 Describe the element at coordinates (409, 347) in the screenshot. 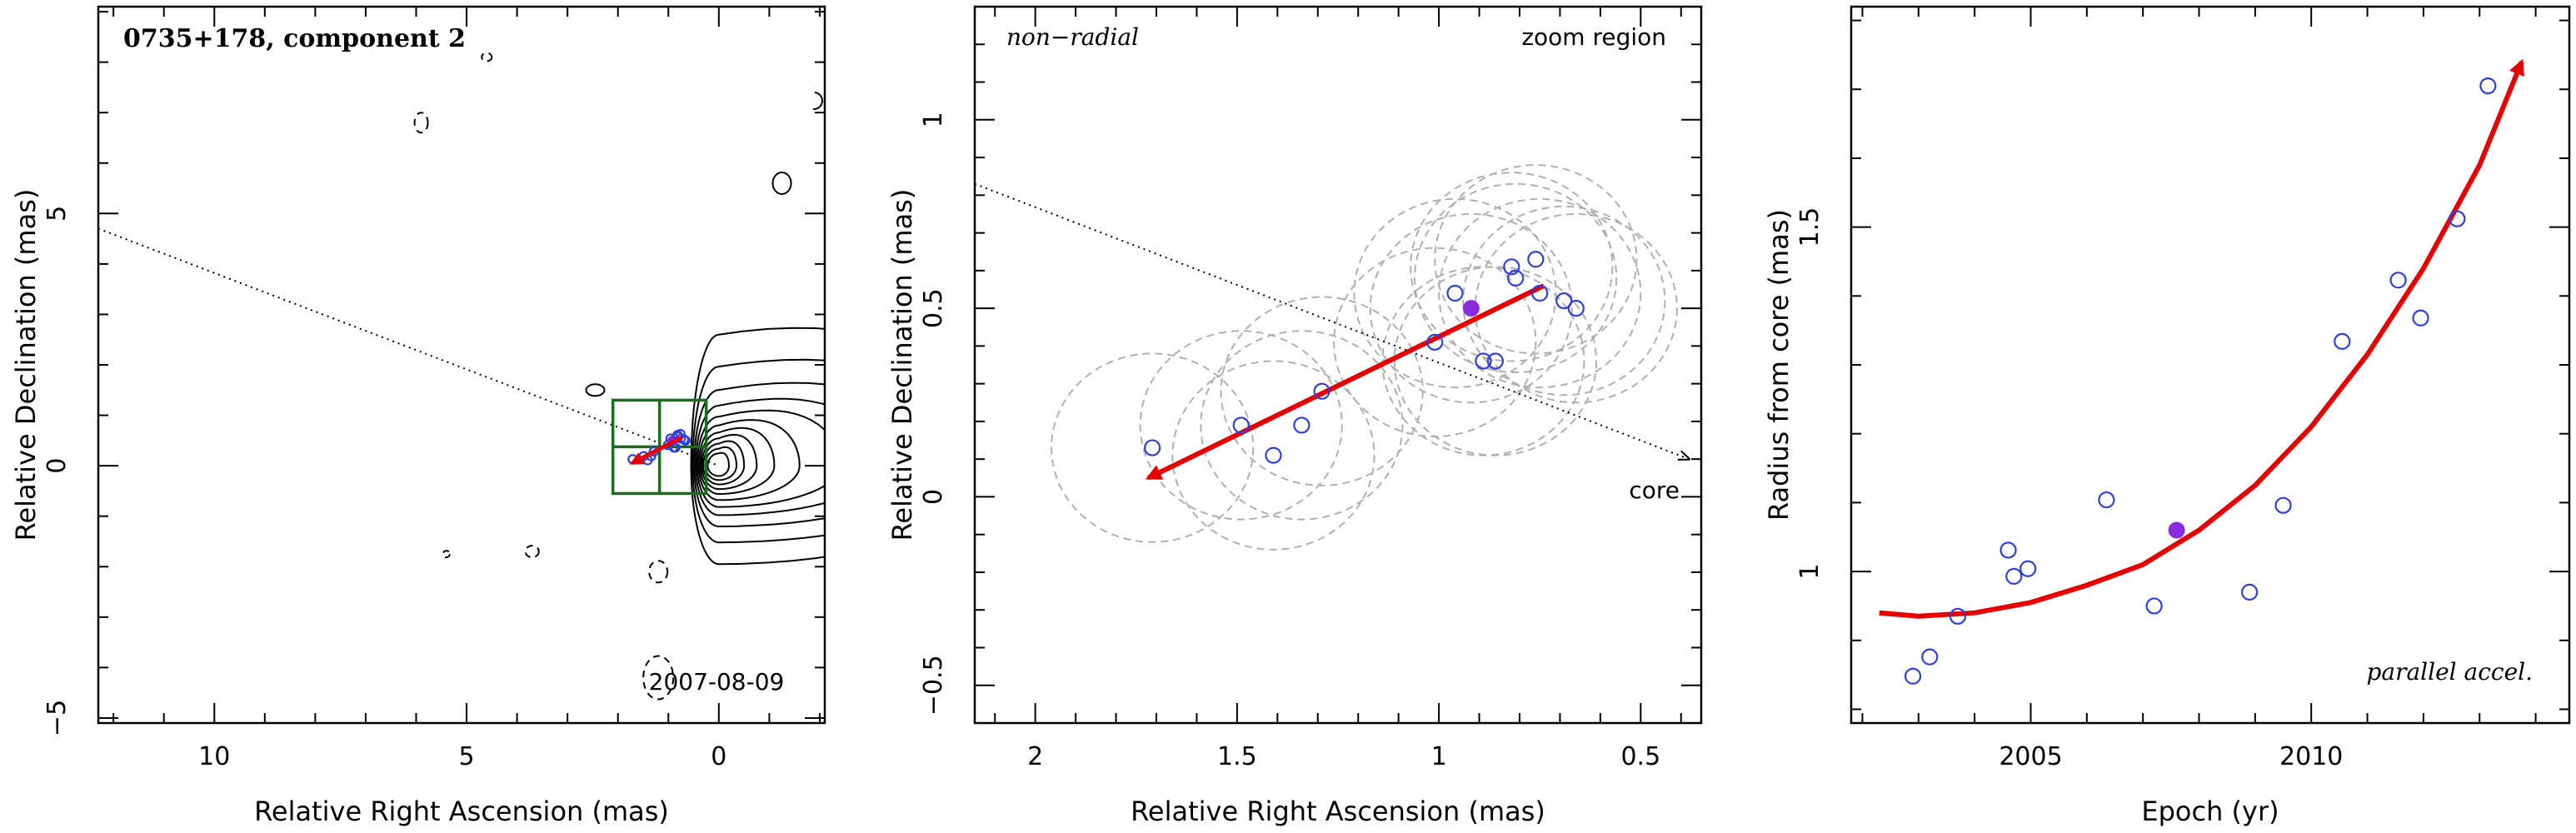

I see `jet-axis-line` at that location.